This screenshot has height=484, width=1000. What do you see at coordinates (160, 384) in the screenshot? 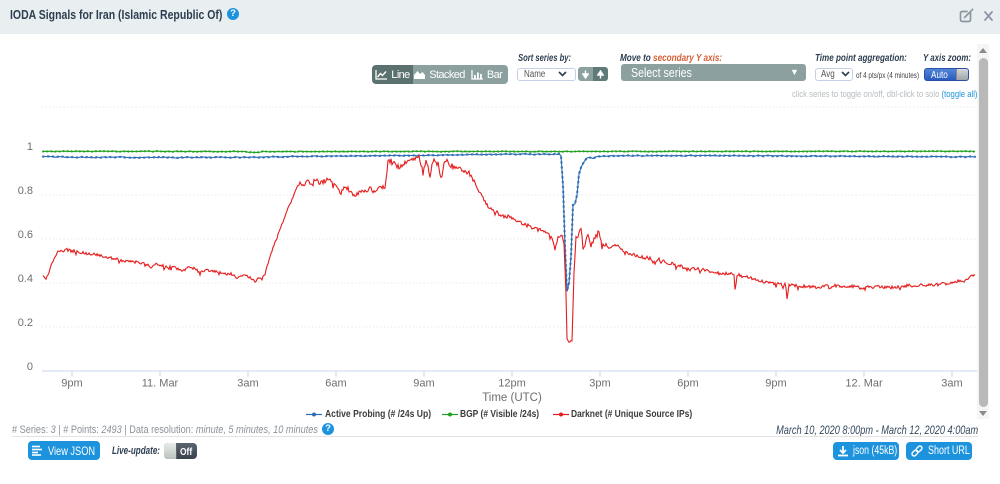
I see `svg-text: 11. Mar` at bounding box center [160, 384].